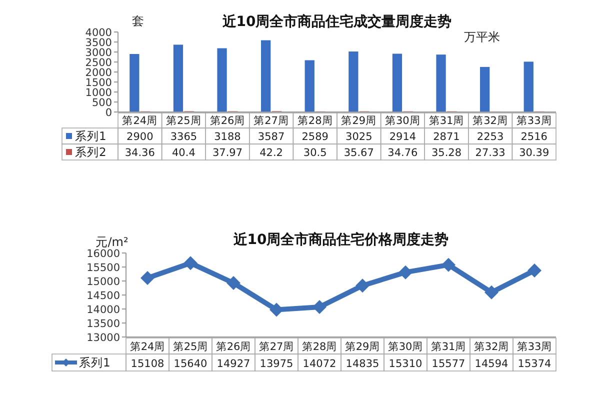  Describe the element at coordinates (315, 137) in the screenshot. I see `data-label: 2589` at that location.